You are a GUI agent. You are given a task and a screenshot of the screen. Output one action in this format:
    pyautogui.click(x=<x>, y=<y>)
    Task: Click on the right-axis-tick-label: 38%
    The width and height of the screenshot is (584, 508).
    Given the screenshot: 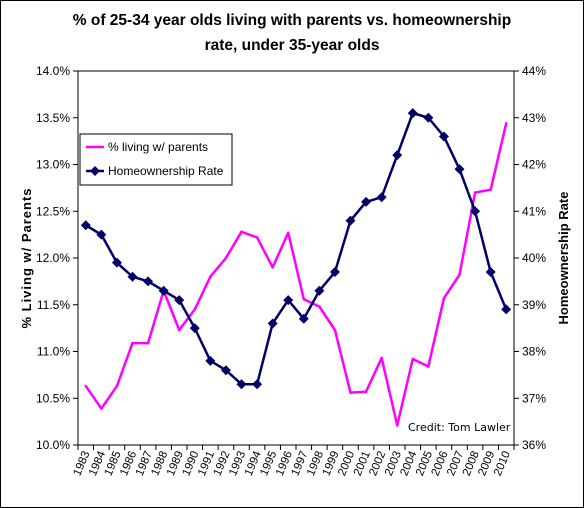 What is the action you would take?
    pyautogui.click(x=534, y=352)
    